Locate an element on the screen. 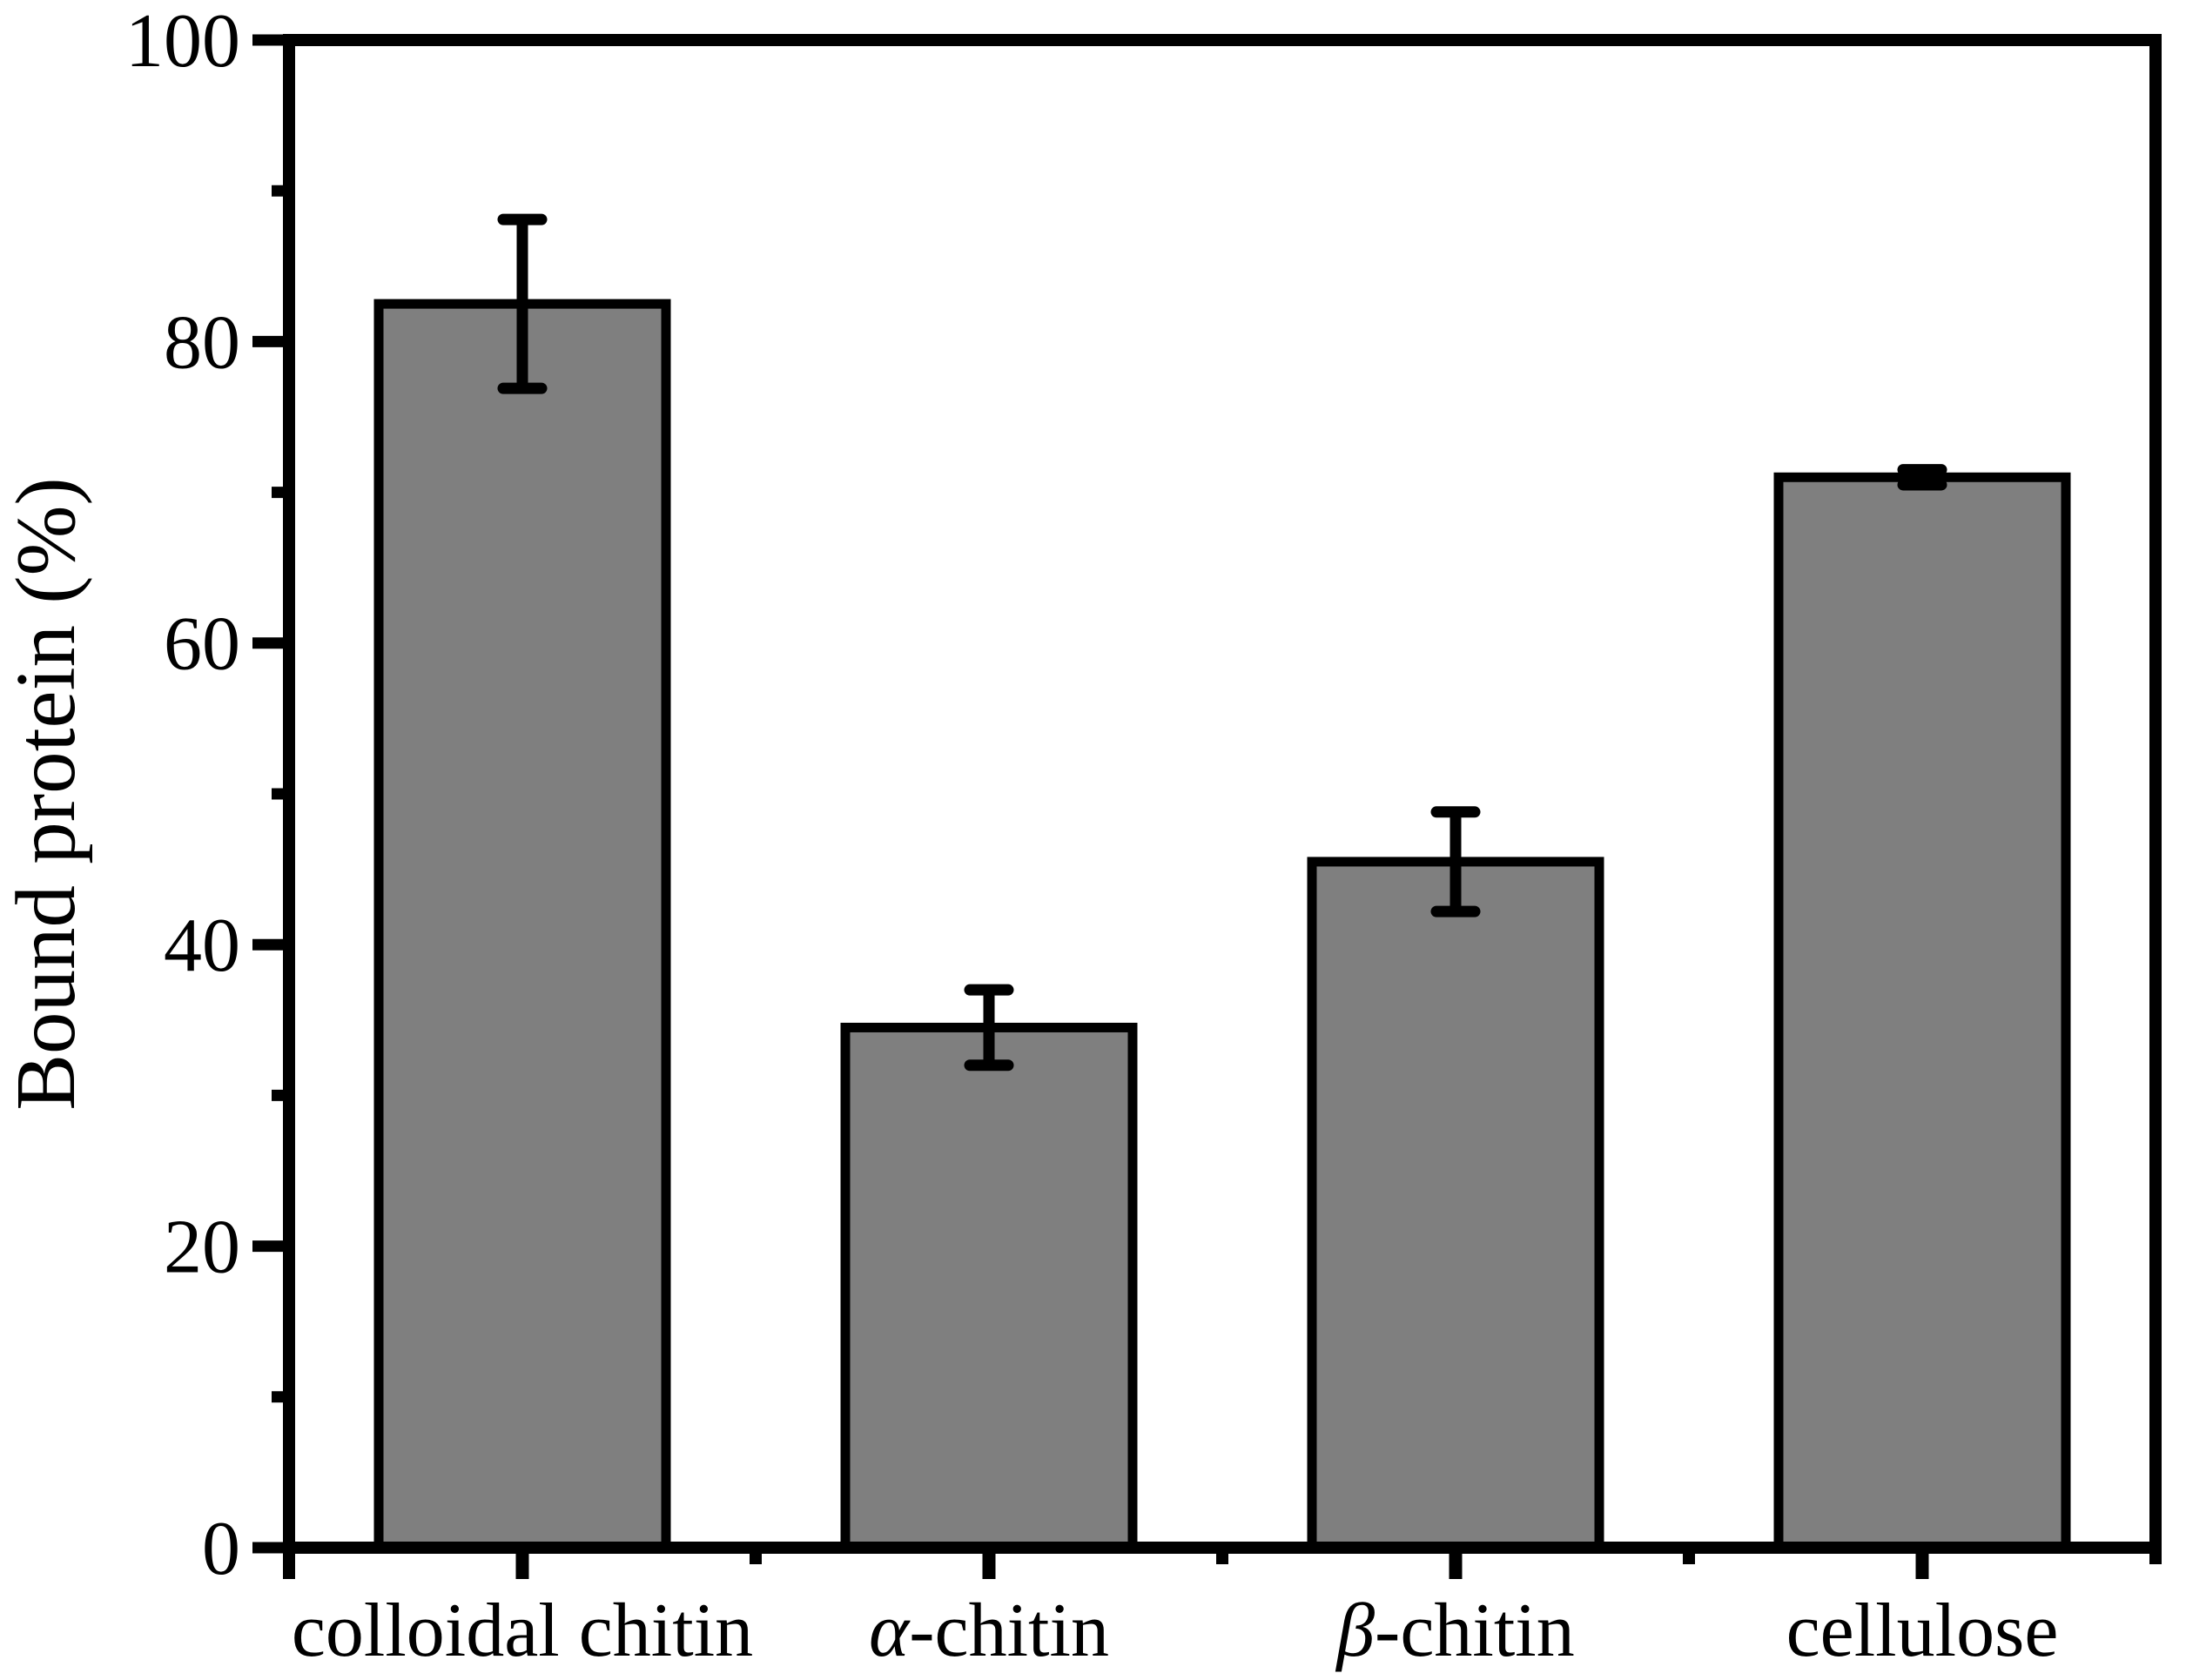 This screenshot has width=2186, height=1680. y-tick-label-60: 60 is located at coordinates (202, 644).